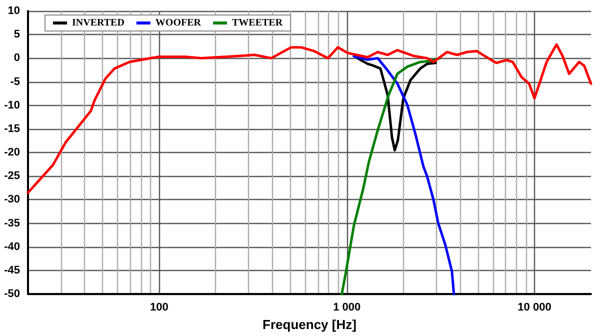 The width and height of the screenshot is (600, 336). Describe the element at coordinates (535, 308) in the screenshot. I see `x-tick-label: 10 000` at that location.